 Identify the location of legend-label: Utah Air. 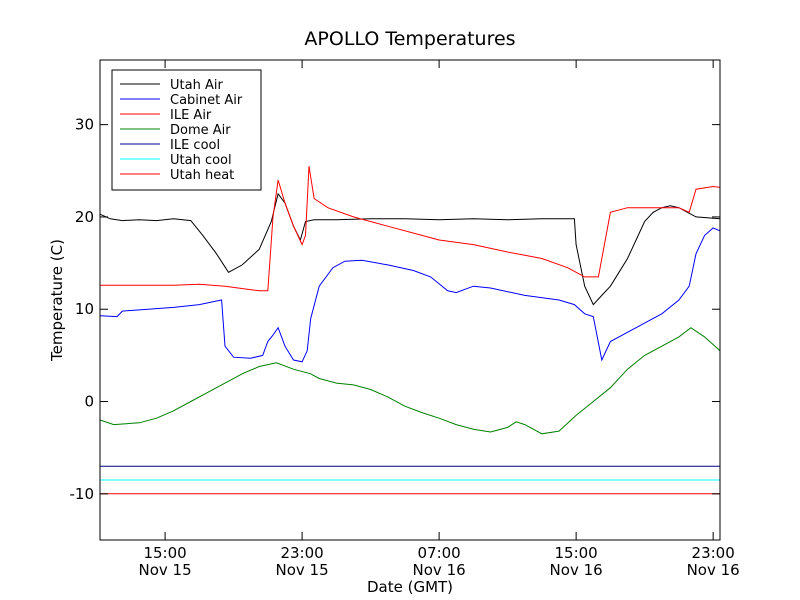
(196, 85).